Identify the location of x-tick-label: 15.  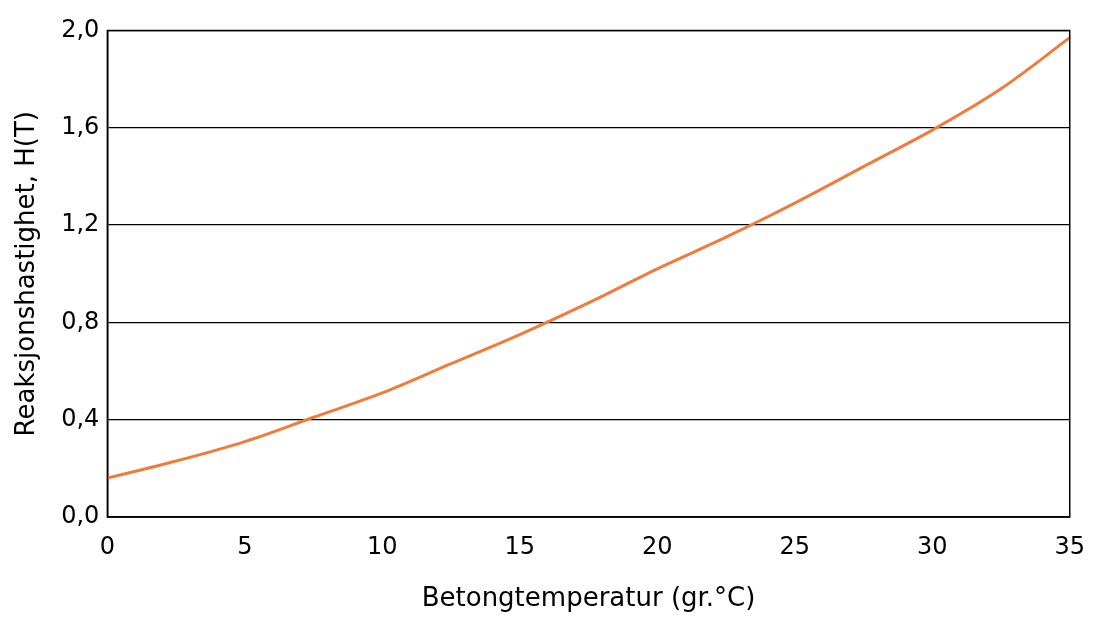
(520, 545).